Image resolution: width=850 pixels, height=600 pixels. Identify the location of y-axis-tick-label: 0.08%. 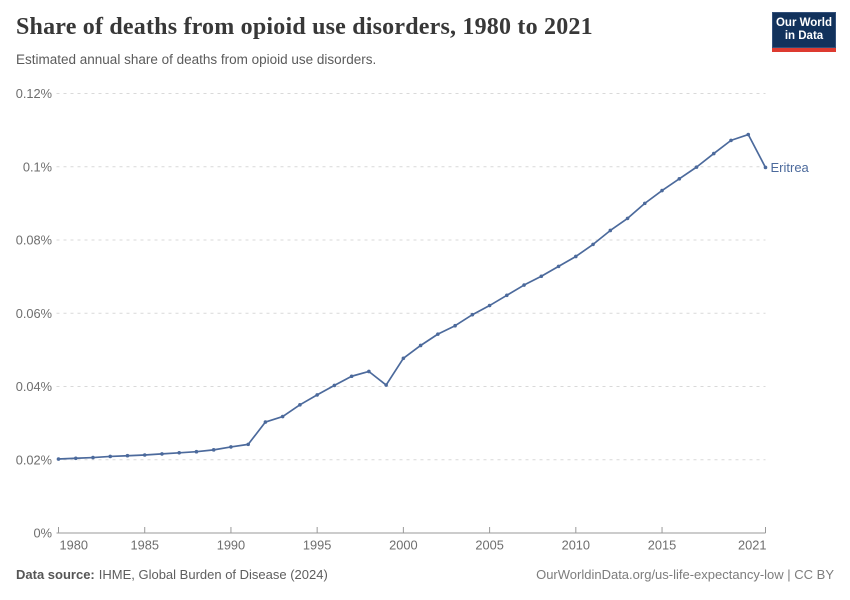
(34, 240).